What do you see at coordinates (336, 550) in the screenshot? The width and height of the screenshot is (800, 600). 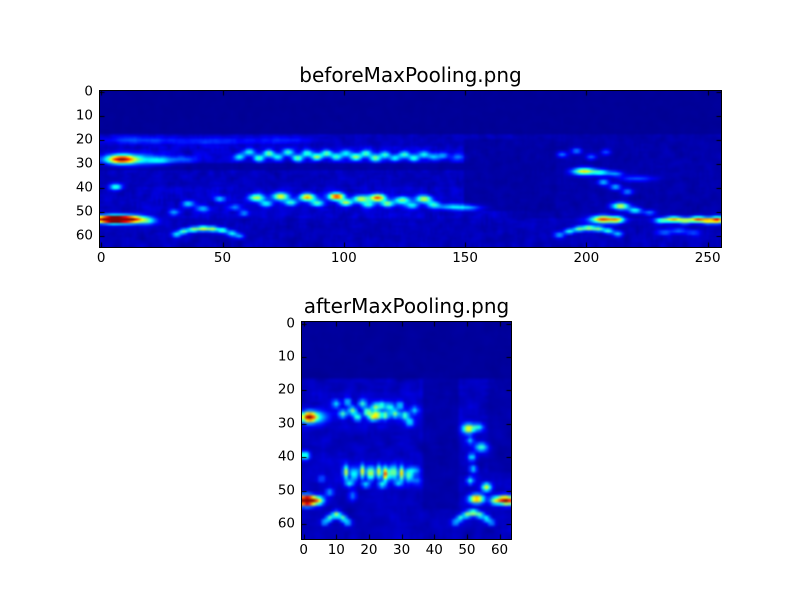 I see `x-tick-label: 10` at bounding box center [336, 550].